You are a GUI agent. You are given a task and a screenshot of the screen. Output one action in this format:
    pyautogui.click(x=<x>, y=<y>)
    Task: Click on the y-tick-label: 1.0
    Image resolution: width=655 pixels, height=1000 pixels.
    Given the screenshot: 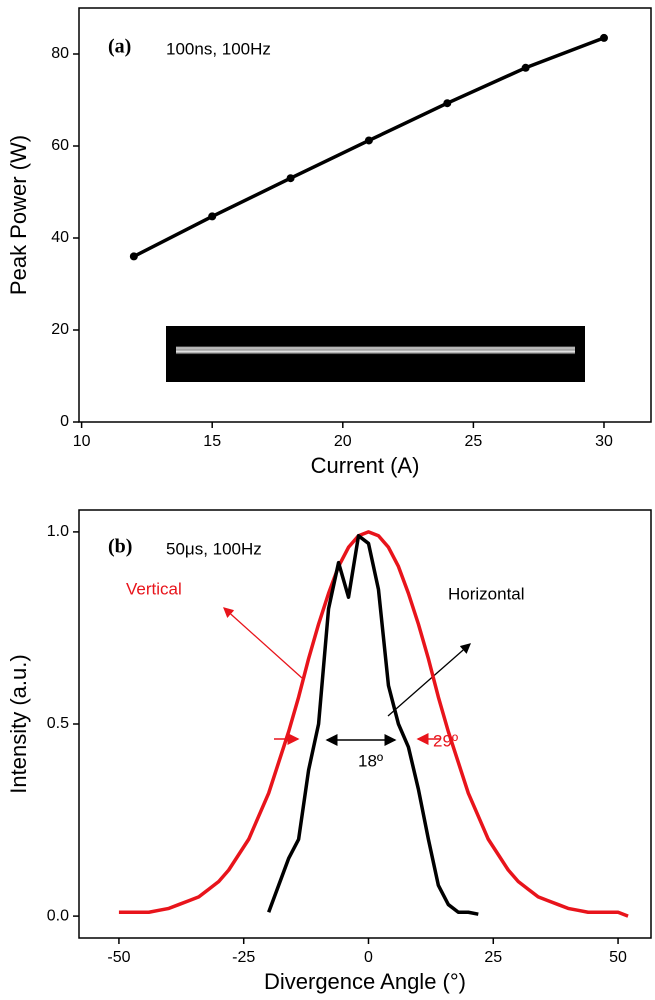 What is the action you would take?
    pyautogui.click(x=58, y=531)
    